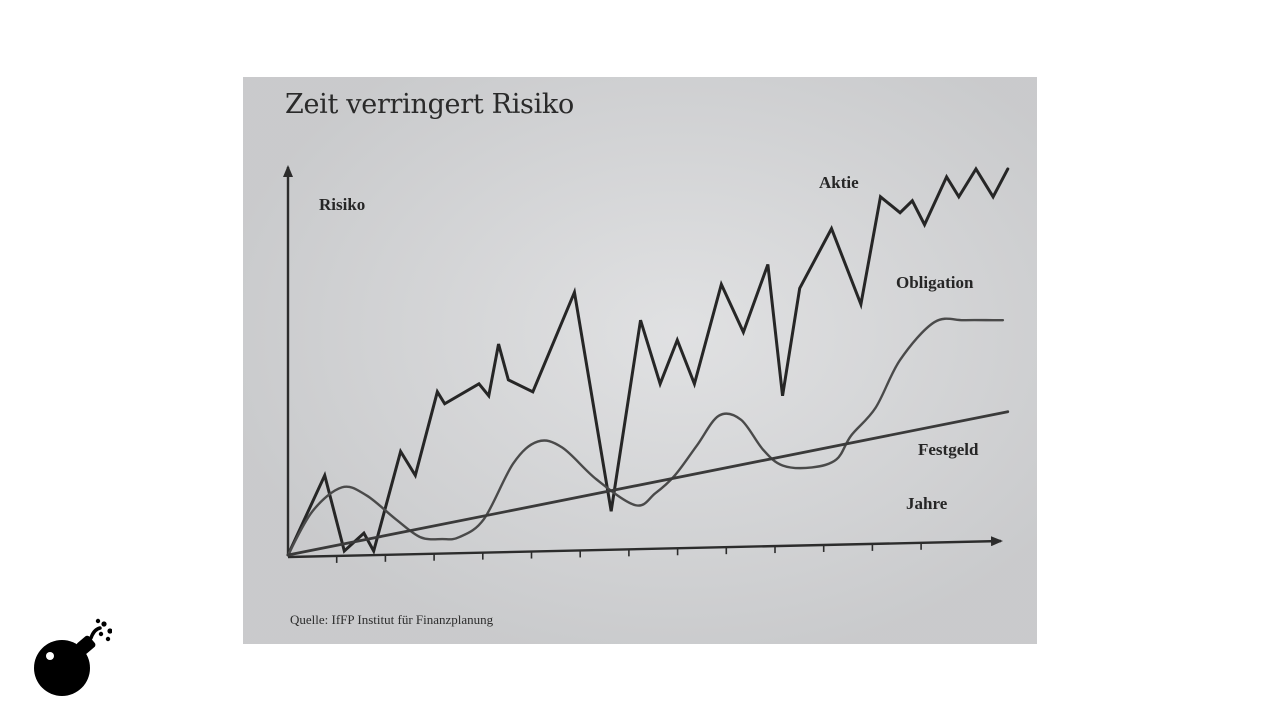 Image resolution: width=1280 pixels, height=720 pixels. I want to click on series-label-aktie: Aktie, so click(839, 182).